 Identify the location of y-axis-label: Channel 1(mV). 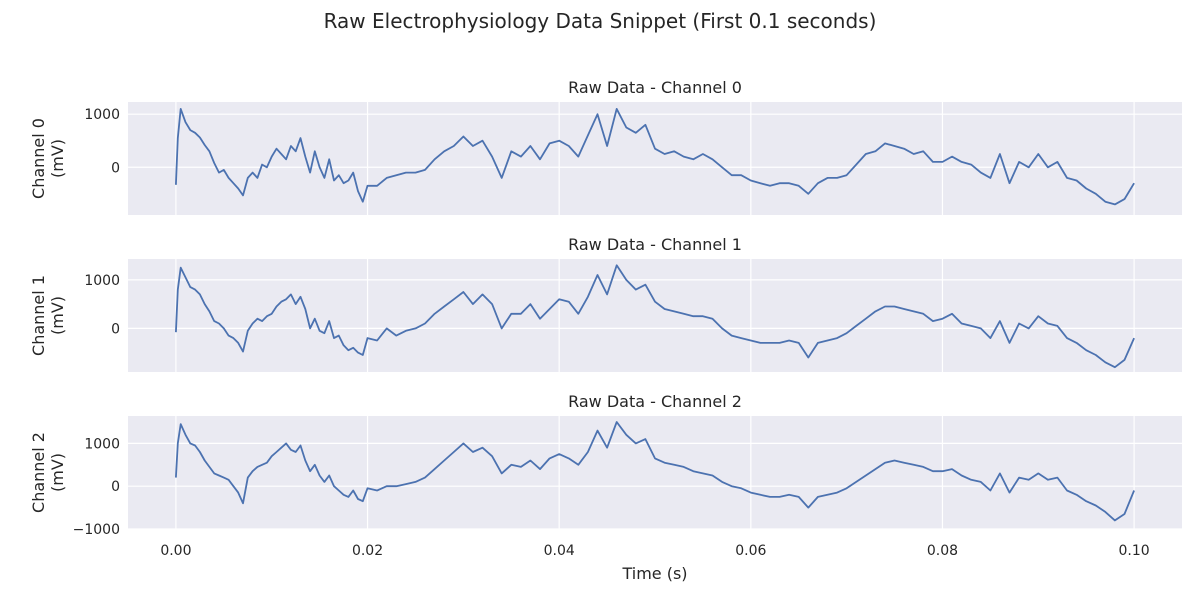
(48, 315).